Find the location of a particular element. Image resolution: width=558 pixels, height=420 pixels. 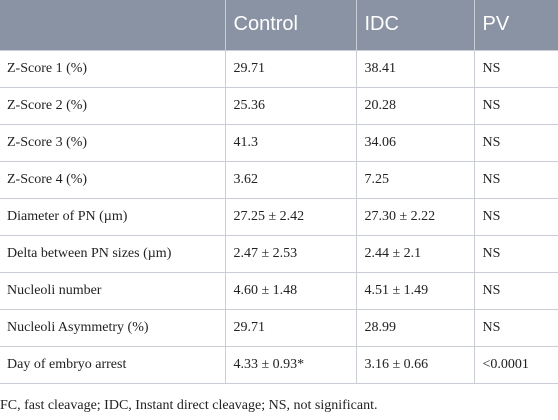

table-row: Z-Score 1 (%) 29.71 38.41 NS is located at coordinates (279, 68).